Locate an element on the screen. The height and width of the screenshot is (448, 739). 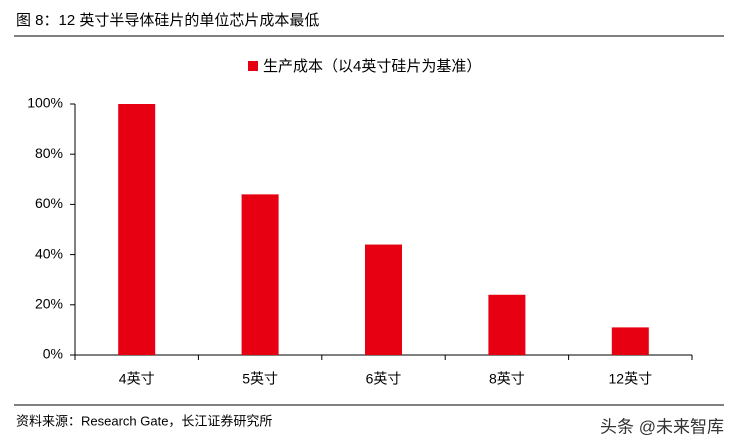
y-tick-label: 80% is located at coordinates (49, 153).